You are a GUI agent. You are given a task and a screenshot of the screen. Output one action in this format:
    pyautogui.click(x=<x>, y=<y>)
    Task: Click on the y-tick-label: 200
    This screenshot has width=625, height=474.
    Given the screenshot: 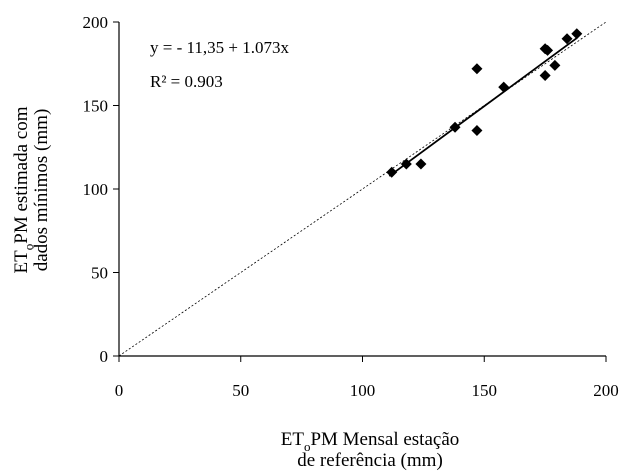 What is the action you would take?
    pyautogui.click(x=96, y=22)
    